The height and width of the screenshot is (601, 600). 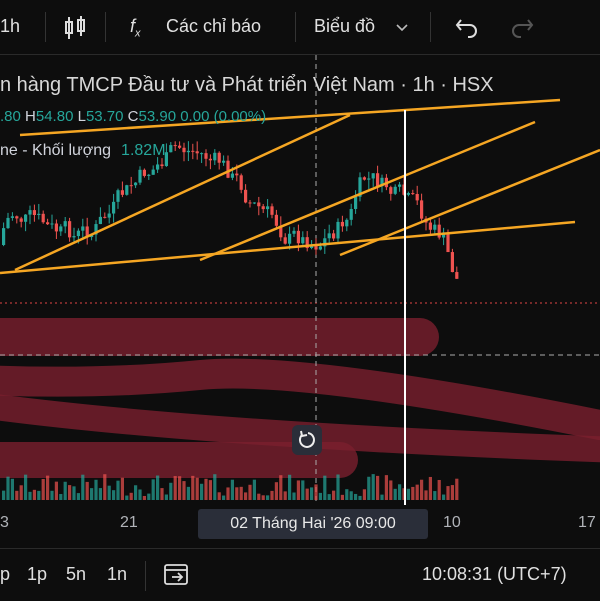 I want to click on x-label: 3, so click(x=4, y=522).